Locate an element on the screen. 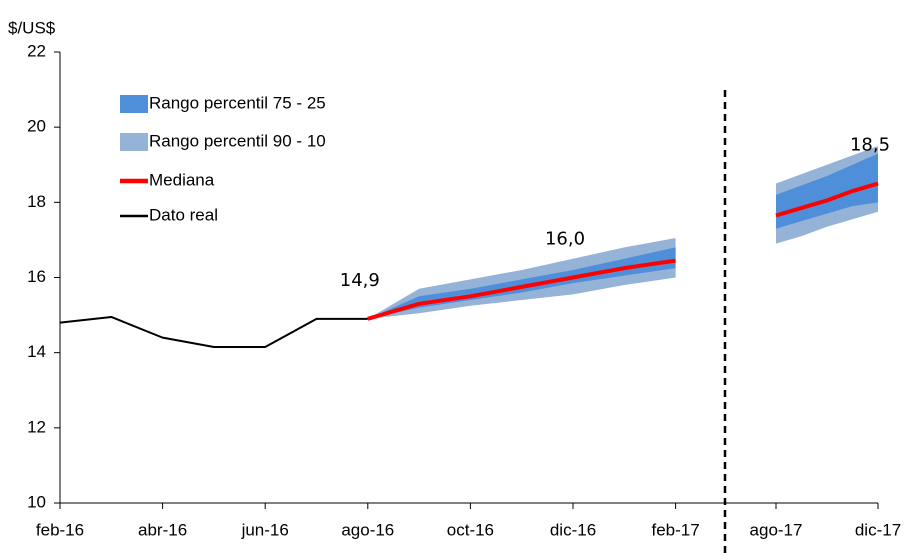  x-tick-label: feb-17 is located at coordinates (675, 529).